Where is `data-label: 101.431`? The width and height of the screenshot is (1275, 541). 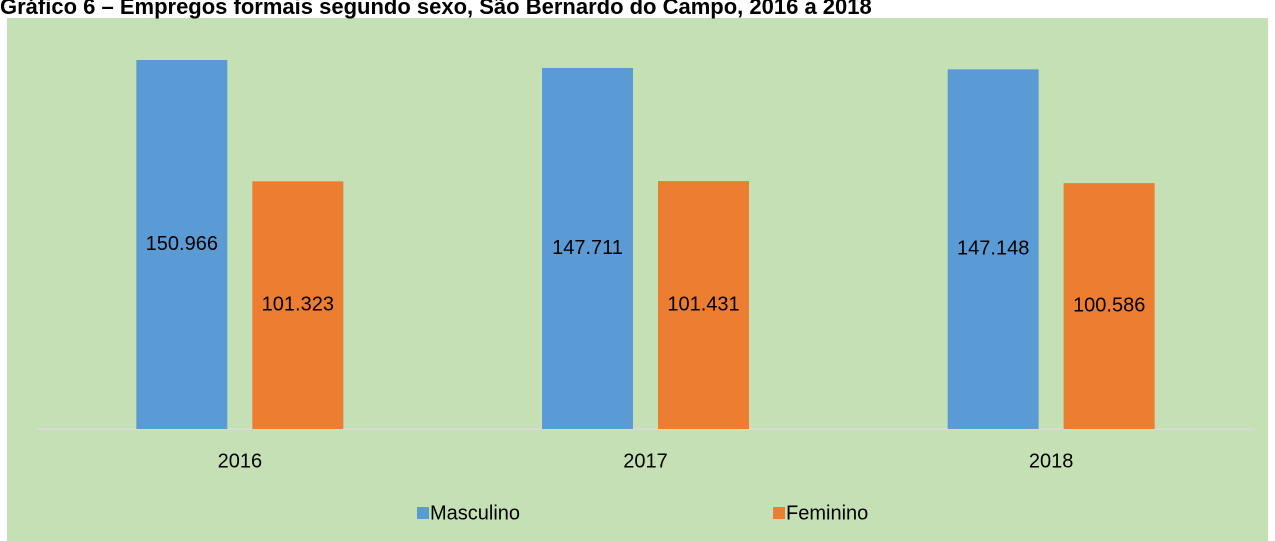
data-label: 101.431 is located at coordinates (703, 304).